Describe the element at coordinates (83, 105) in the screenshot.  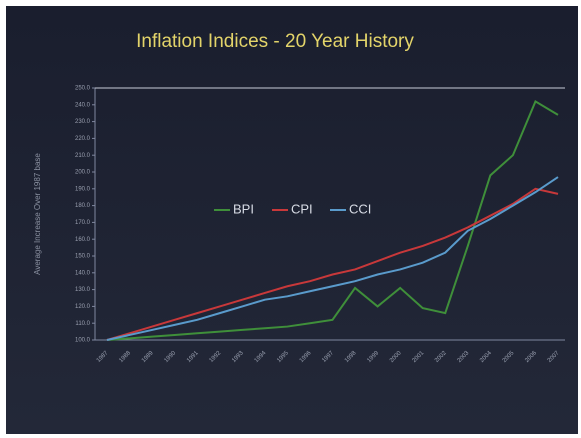
I see `y-tick-label: 240.0` at that location.